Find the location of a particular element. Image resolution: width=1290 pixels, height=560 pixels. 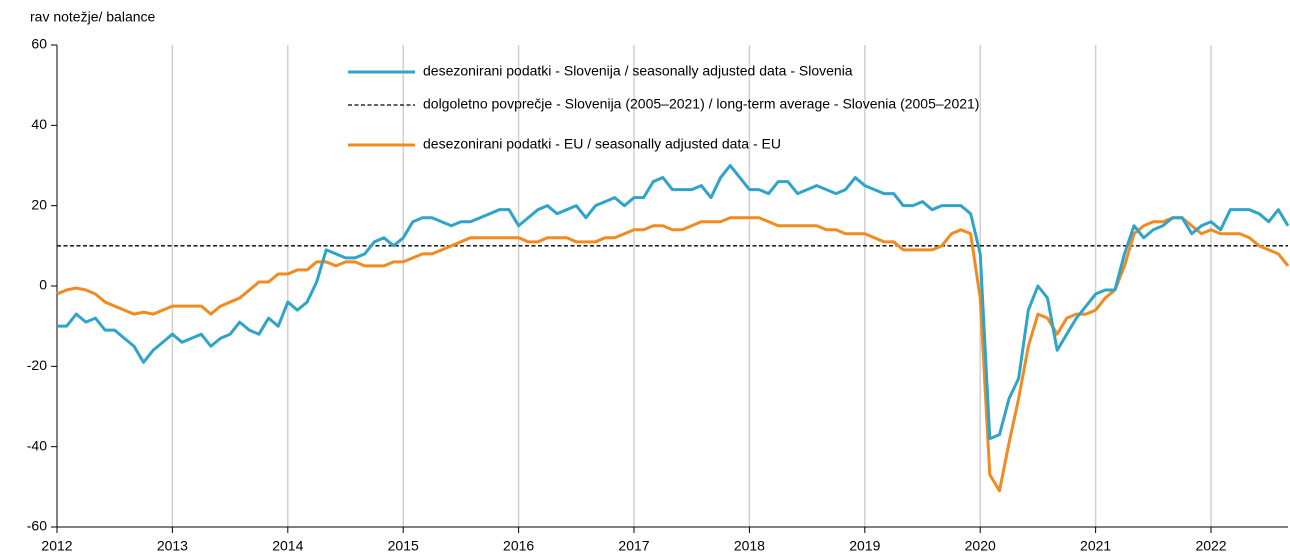

x-tick-label: 2022 is located at coordinates (1210, 546).